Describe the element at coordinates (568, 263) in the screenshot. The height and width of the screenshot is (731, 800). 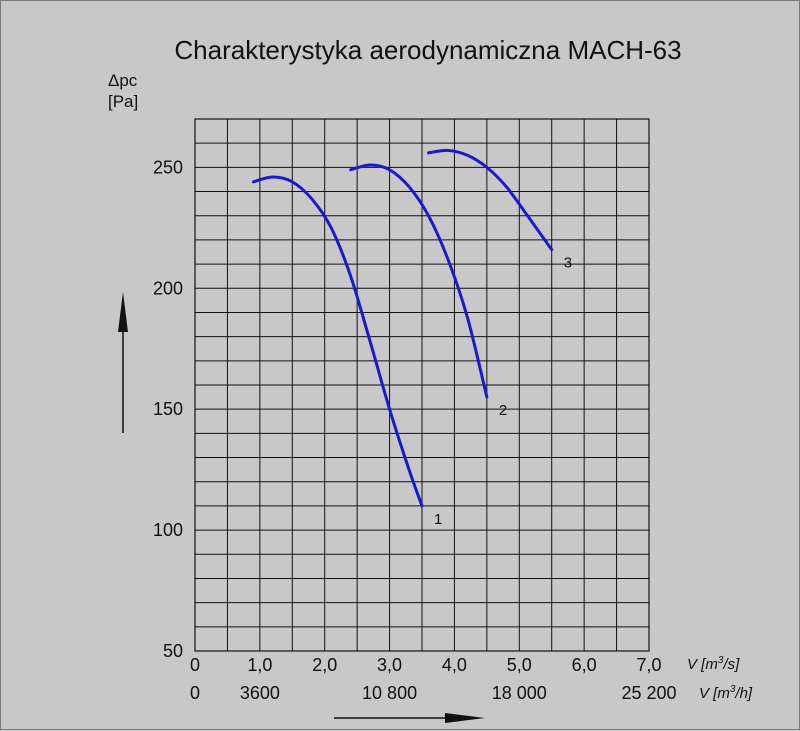
I see `curve-label-3: 3` at that location.